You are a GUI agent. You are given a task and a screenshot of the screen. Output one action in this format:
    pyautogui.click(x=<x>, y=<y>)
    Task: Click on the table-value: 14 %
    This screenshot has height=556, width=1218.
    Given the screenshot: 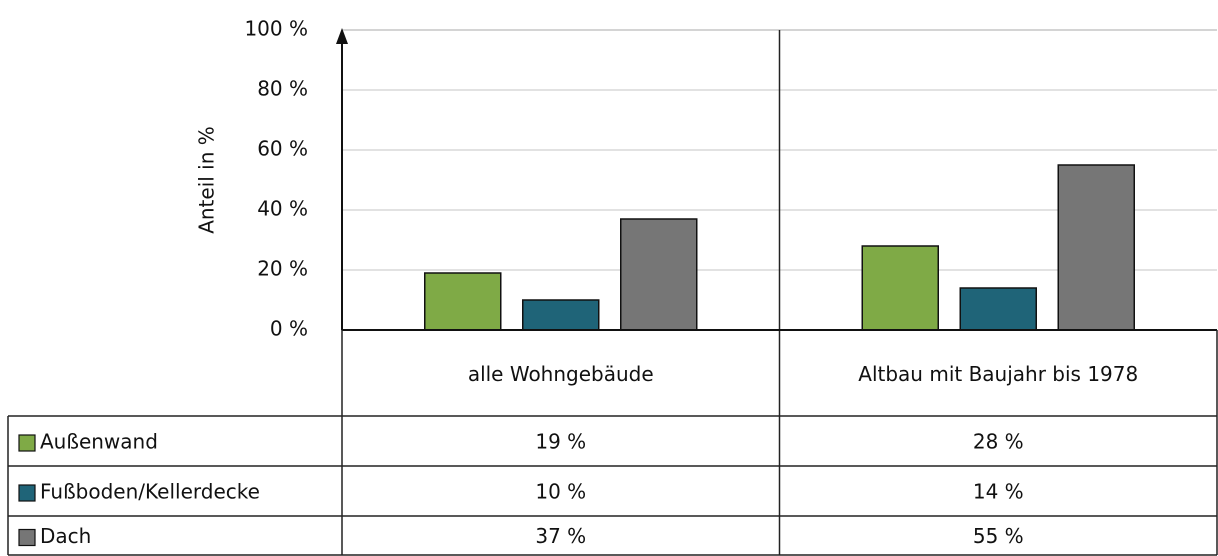 What is the action you would take?
    pyautogui.click(x=998, y=492)
    